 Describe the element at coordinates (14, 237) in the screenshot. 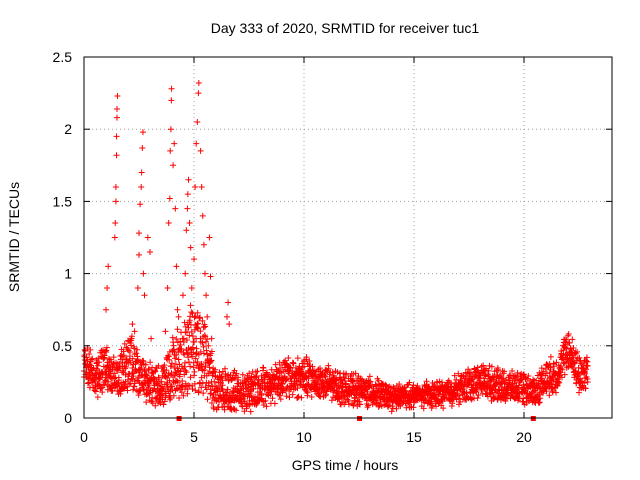

I see `y-axis-label: SRMTID / TECUs` at that location.